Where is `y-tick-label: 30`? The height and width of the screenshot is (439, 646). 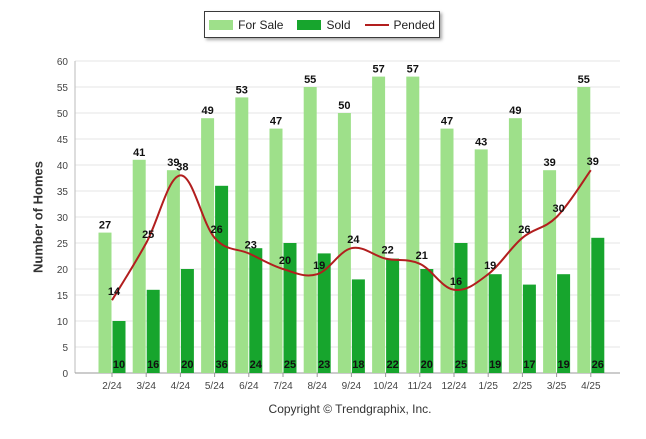
y-tick-label: 30 is located at coordinates (63, 218).